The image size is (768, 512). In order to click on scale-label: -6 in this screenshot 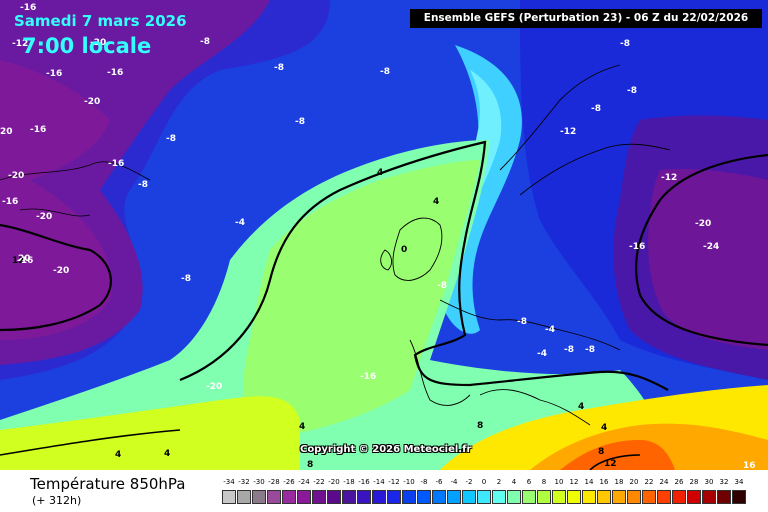, I will do `click(439, 482)`.